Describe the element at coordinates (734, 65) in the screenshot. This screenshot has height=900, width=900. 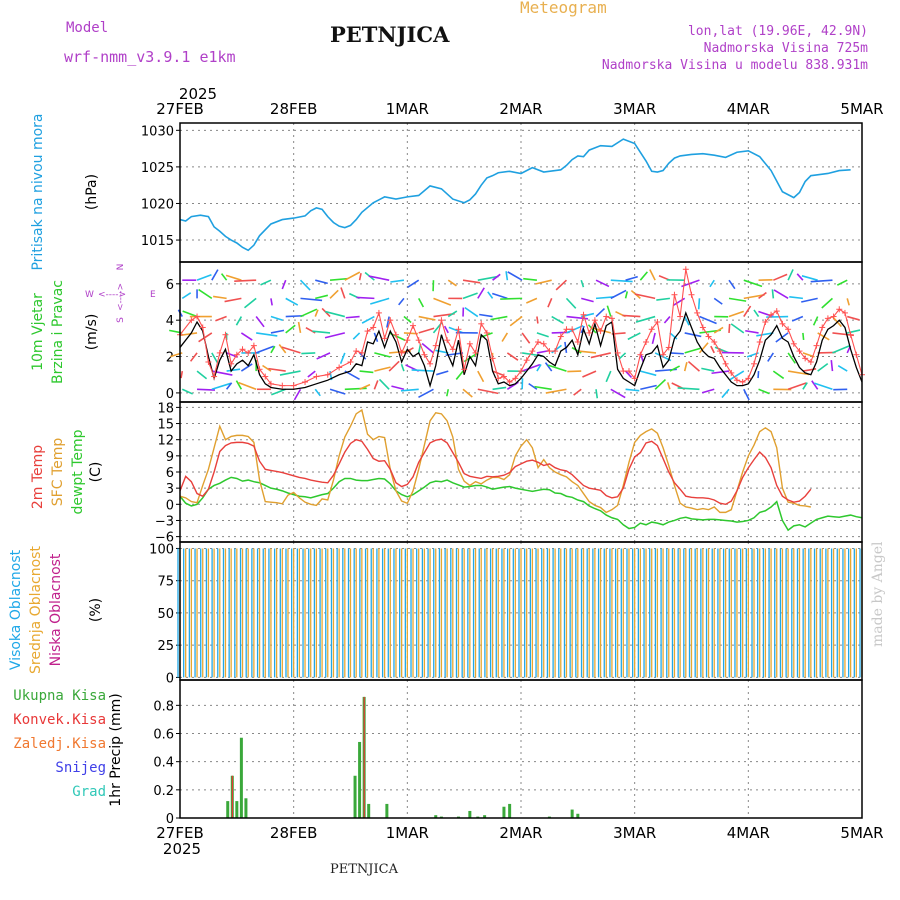
I see `model-altitude-label: Nadmorska Visina u modelu 838.931m` at that location.